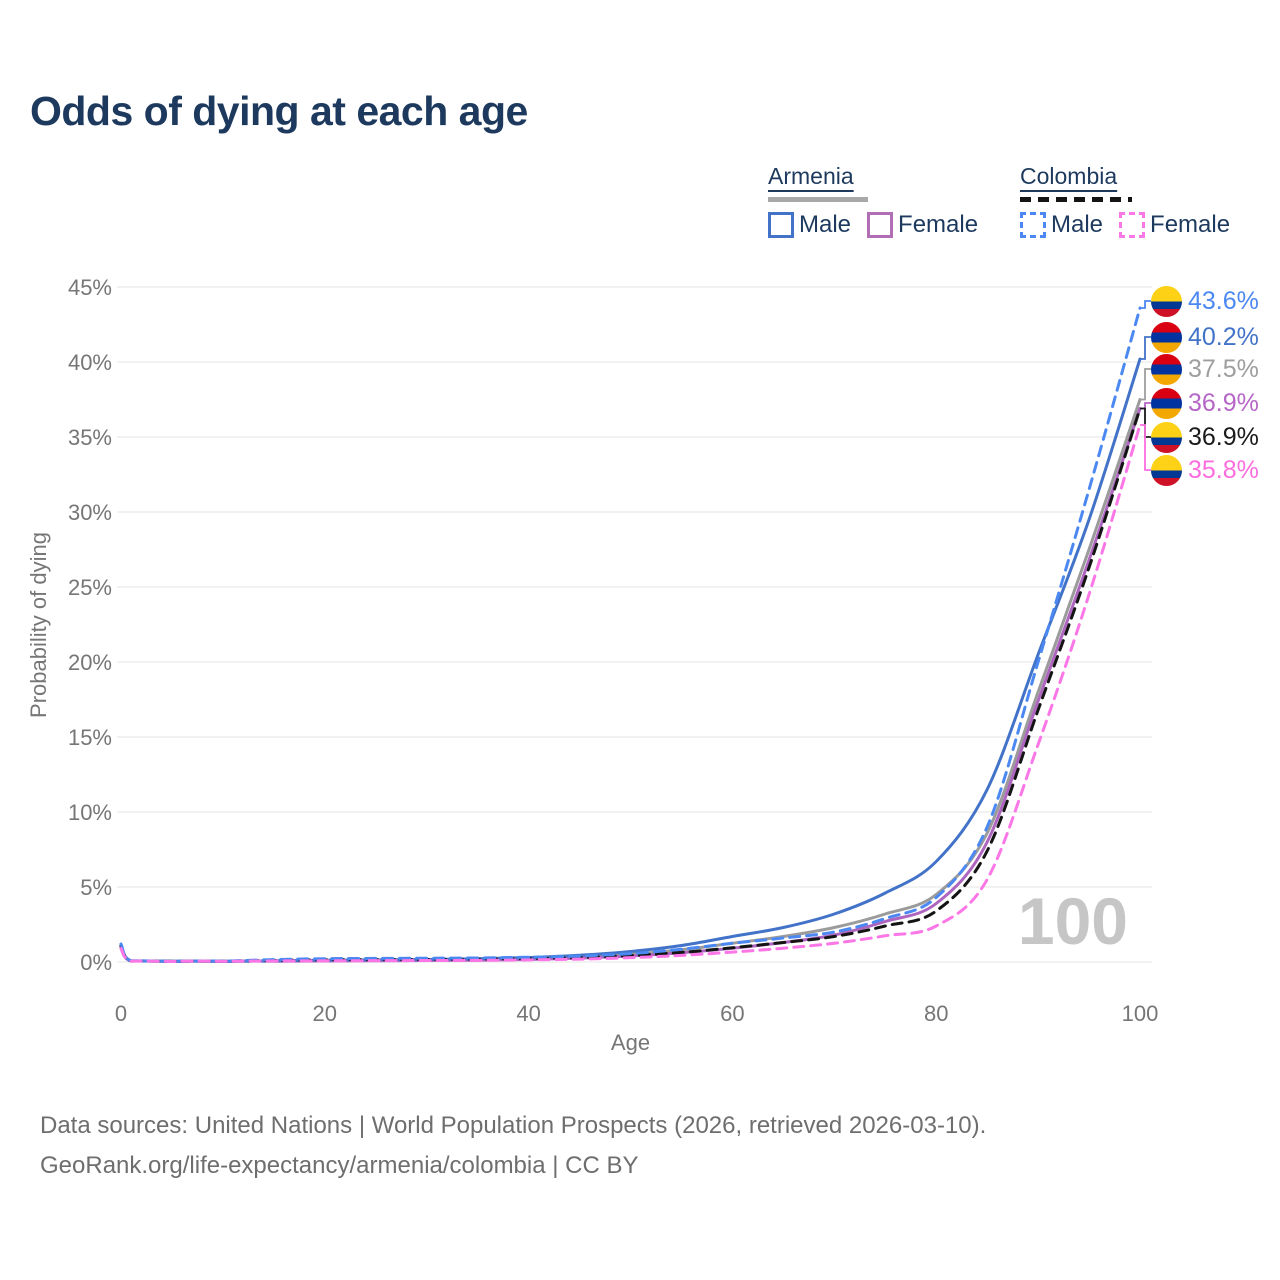 This screenshot has width=1280, height=1280. What do you see at coordinates (90, 587) in the screenshot?
I see `y-tick-label: 25%` at bounding box center [90, 587].